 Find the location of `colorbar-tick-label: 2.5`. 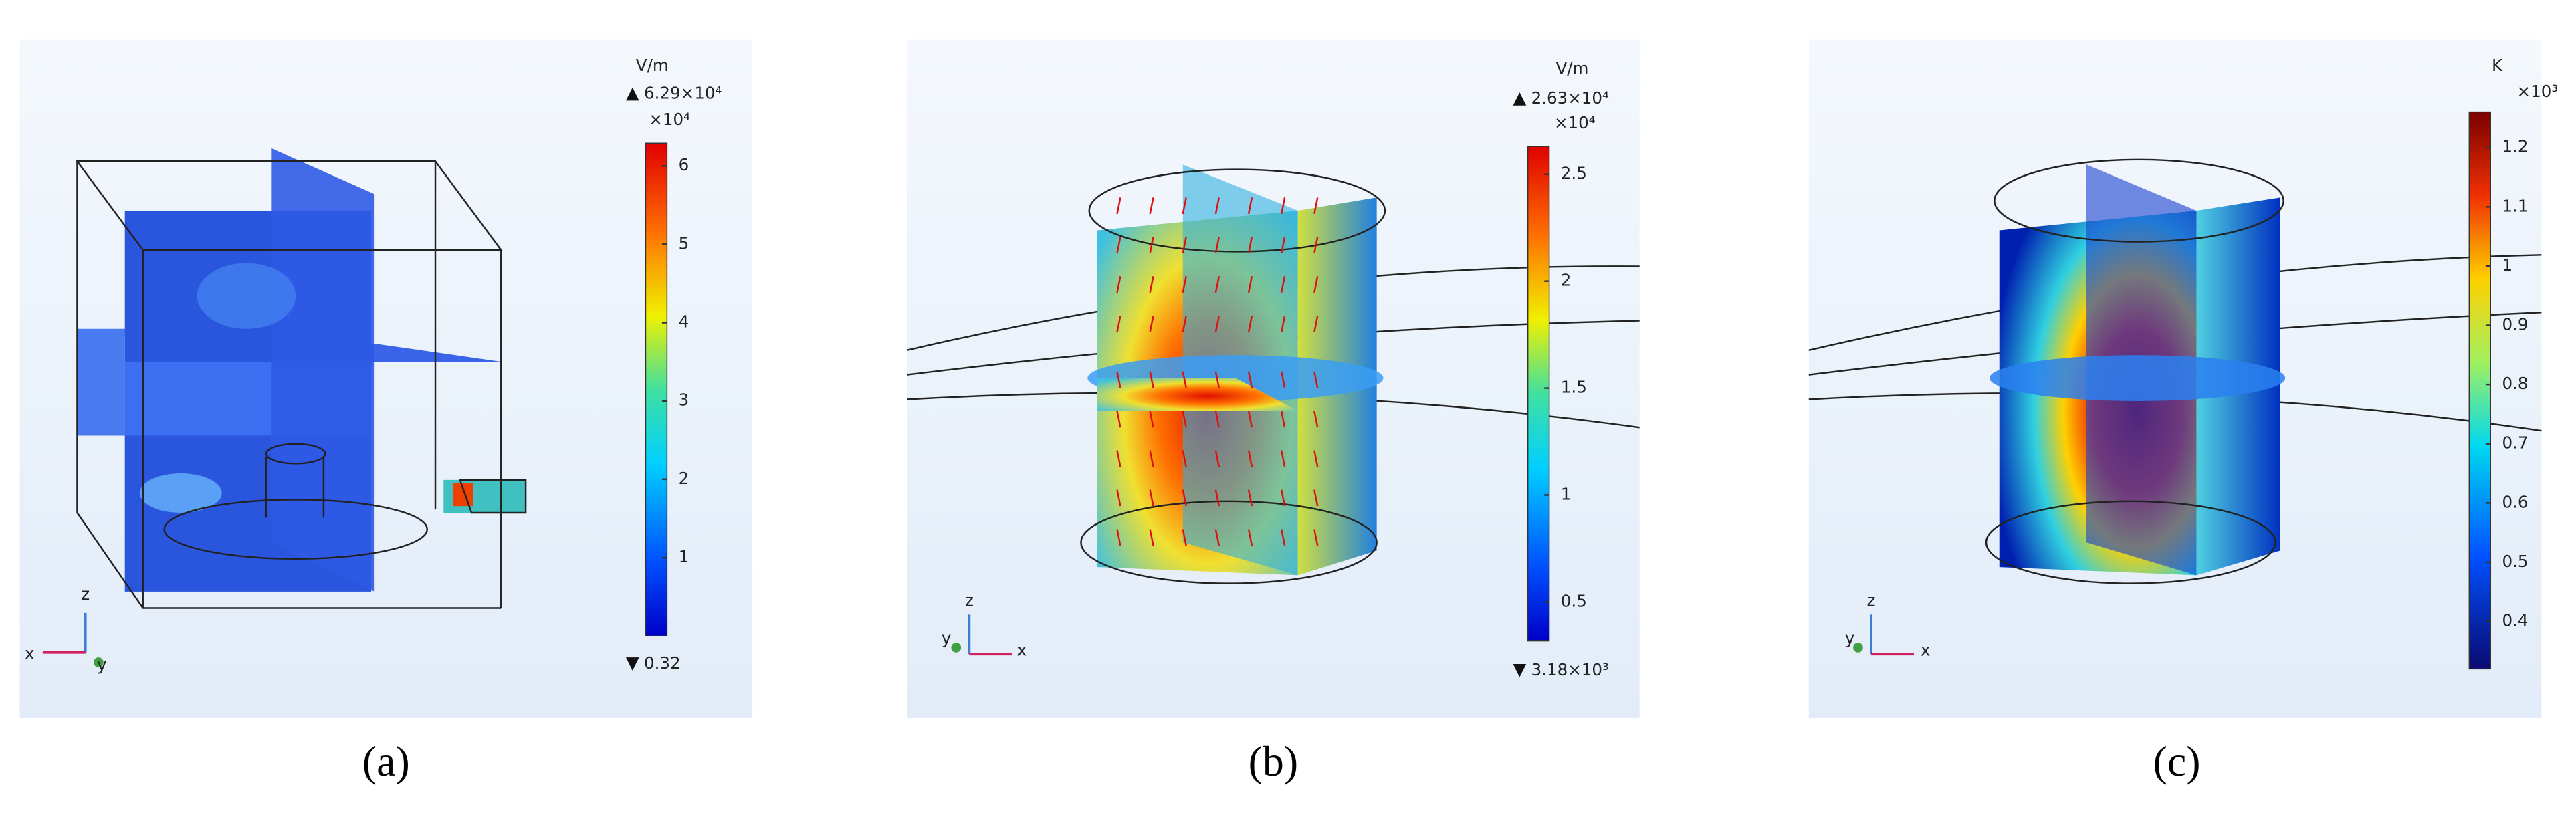

colorbar-tick-label: 2.5 is located at coordinates (1574, 174).